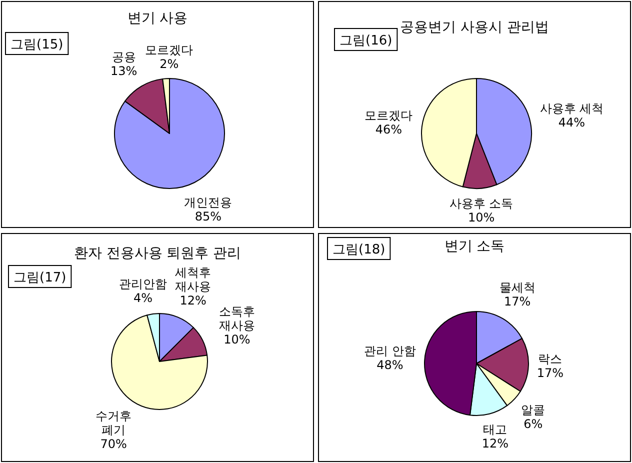  I want to click on annotation: 그림(17), so click(40, 278).